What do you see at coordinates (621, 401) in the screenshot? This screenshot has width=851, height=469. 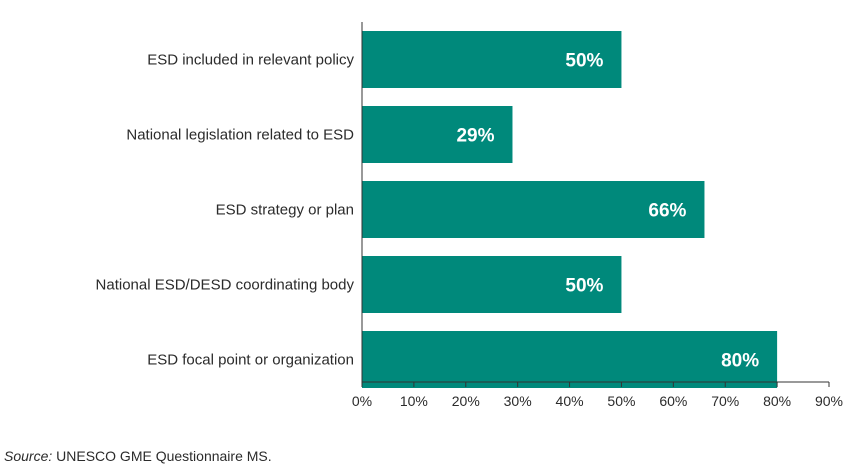 I see `x-tick-label: 50%` at bounding box center [621, 401].